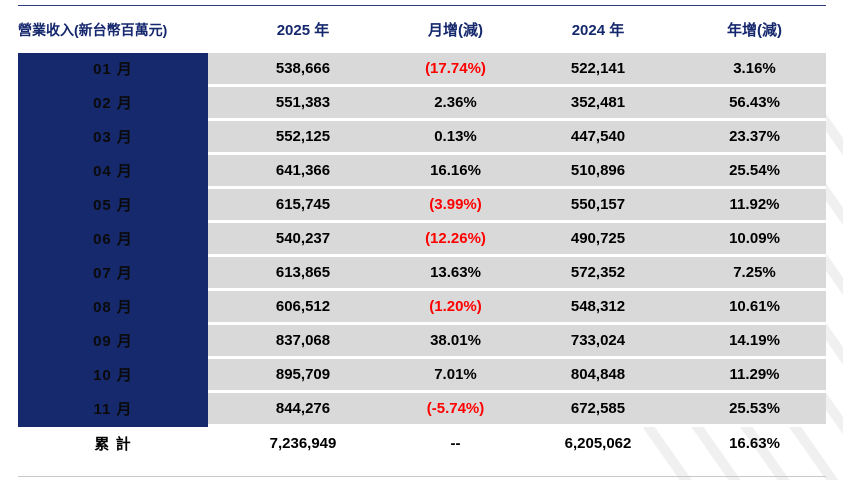  What do you see at coordinates (754, 104) in the screenshot?
I see `yoy-value: 56.43%` at bounding box center [754, 104].